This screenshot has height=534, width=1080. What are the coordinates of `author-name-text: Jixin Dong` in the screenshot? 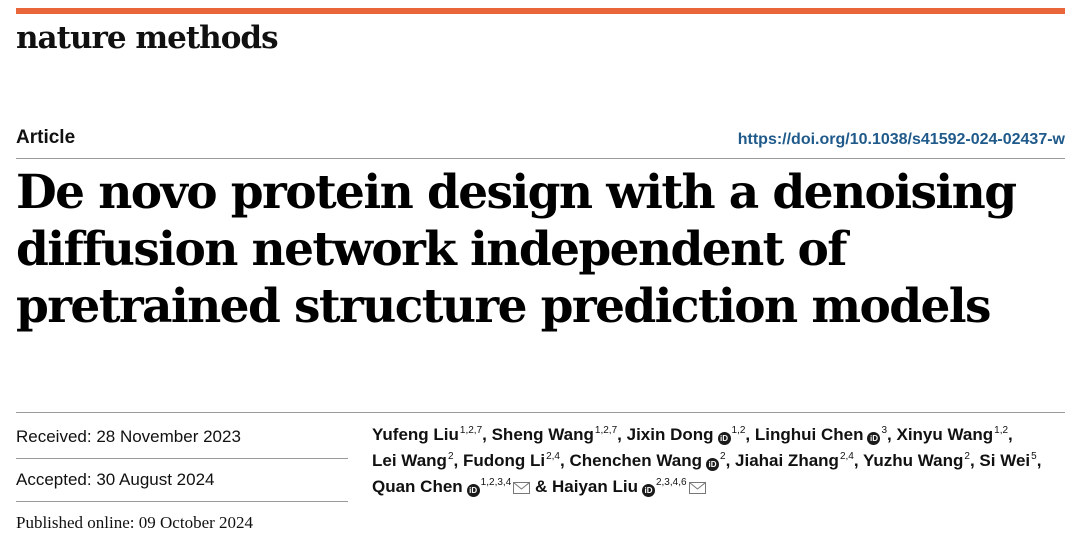 It's located at (670, 434).